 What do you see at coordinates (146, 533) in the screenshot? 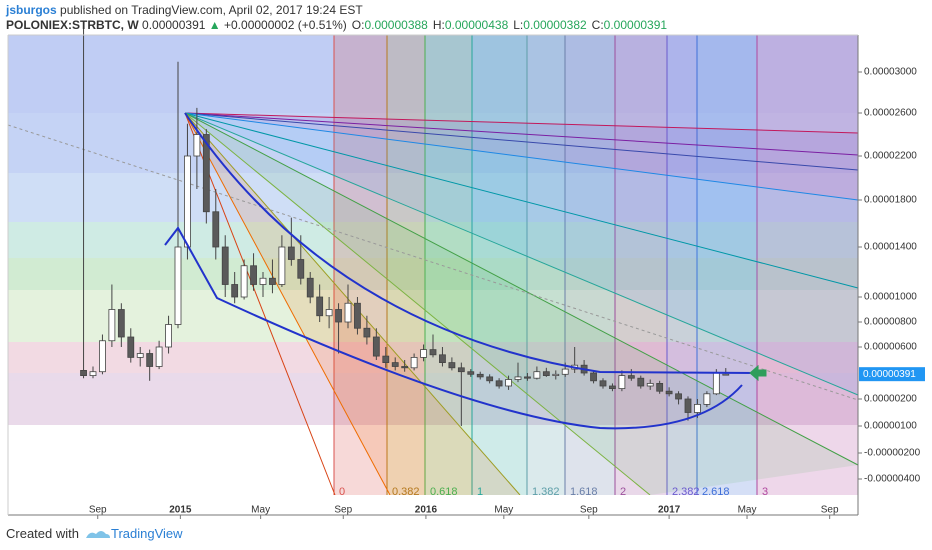
I see `brand: TradingView` at bounding box center [146, 533].